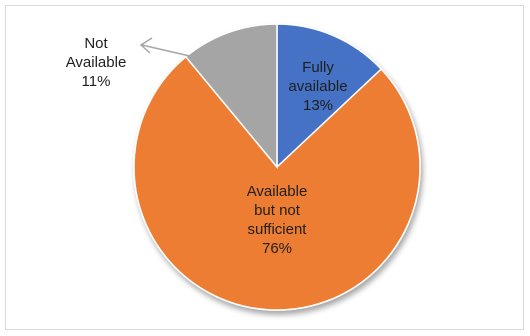  What do you see at coordinates (146, 45) in the screenshot?
I see `leader-arrowhead` at bounding box center [146, 45].